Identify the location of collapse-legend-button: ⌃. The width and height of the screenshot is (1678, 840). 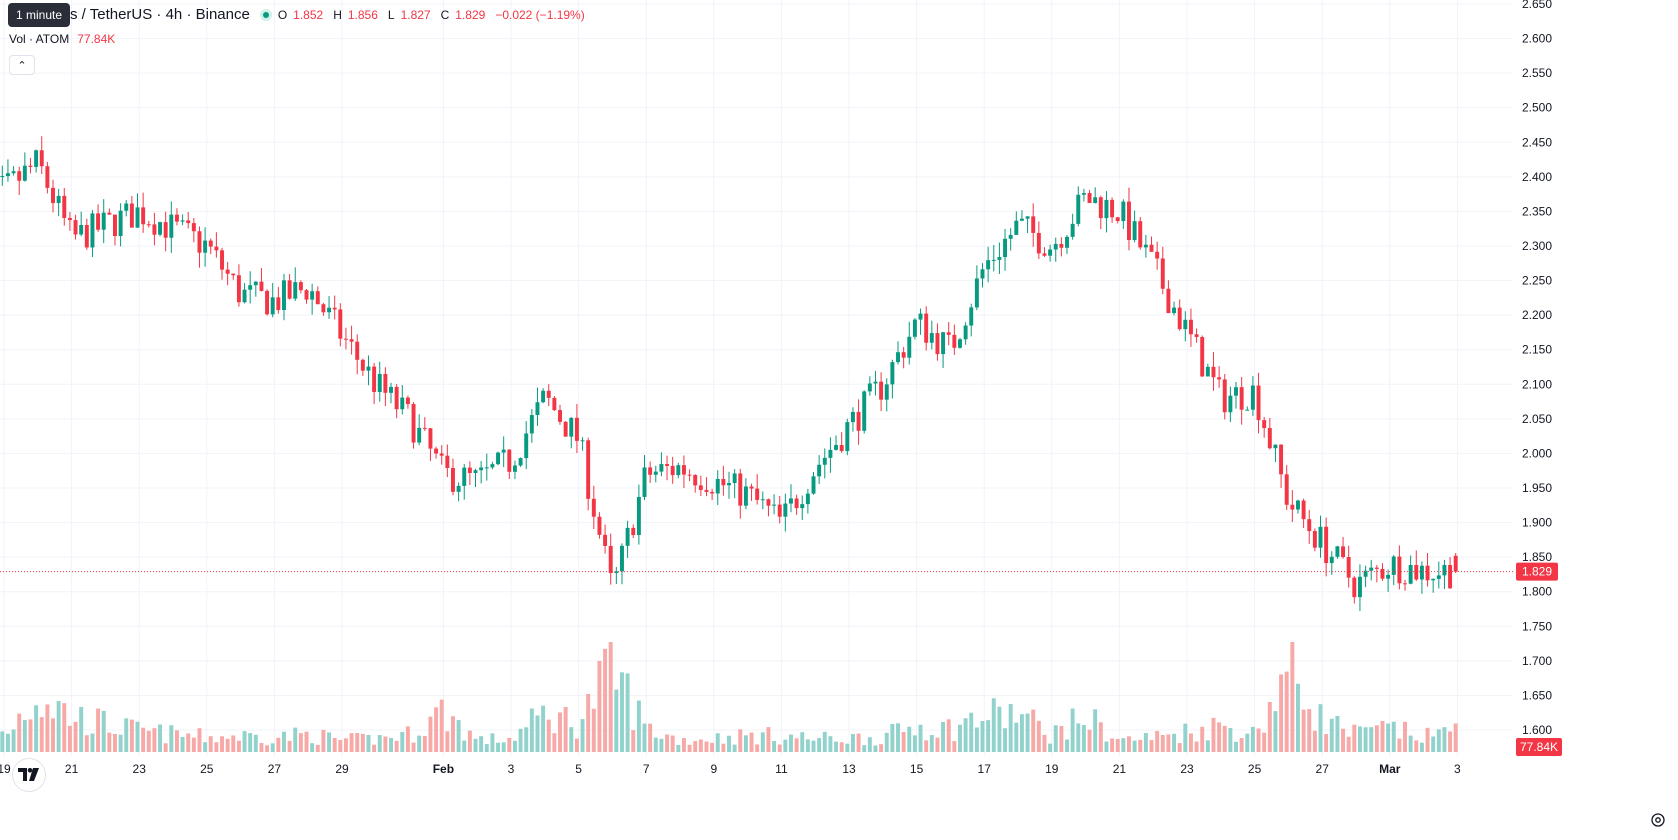
(22, 65).